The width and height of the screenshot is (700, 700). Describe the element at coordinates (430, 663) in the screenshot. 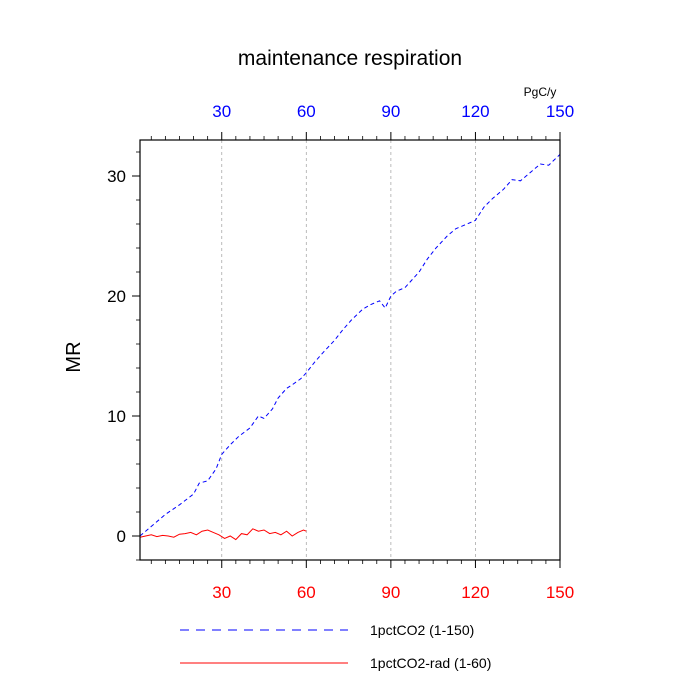

I see `legend-label-2: 1pctCO2-rad (1-60)` at that location.